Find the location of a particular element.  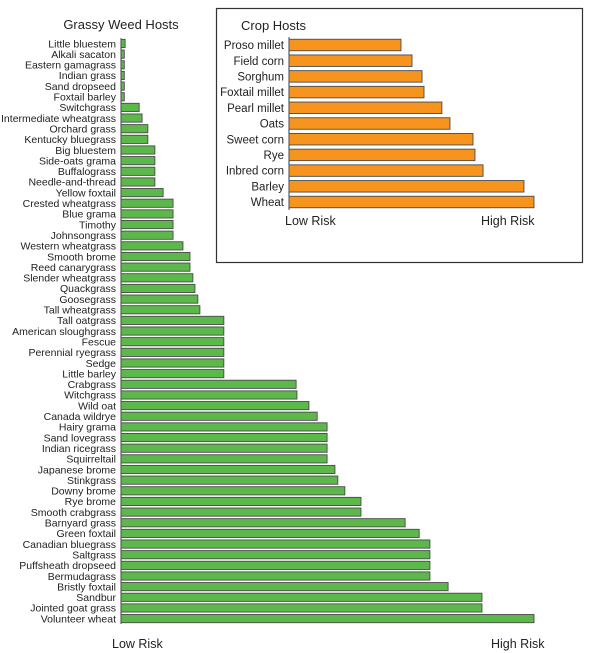

weed-category-label: Witchgrass is located at coordinates (90, 396).